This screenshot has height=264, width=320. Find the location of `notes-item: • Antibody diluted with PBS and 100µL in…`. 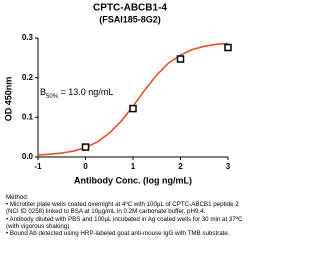

notes-item: • Antibody diluted with PBS and 100µL in… is located at coordinates (124, 222).